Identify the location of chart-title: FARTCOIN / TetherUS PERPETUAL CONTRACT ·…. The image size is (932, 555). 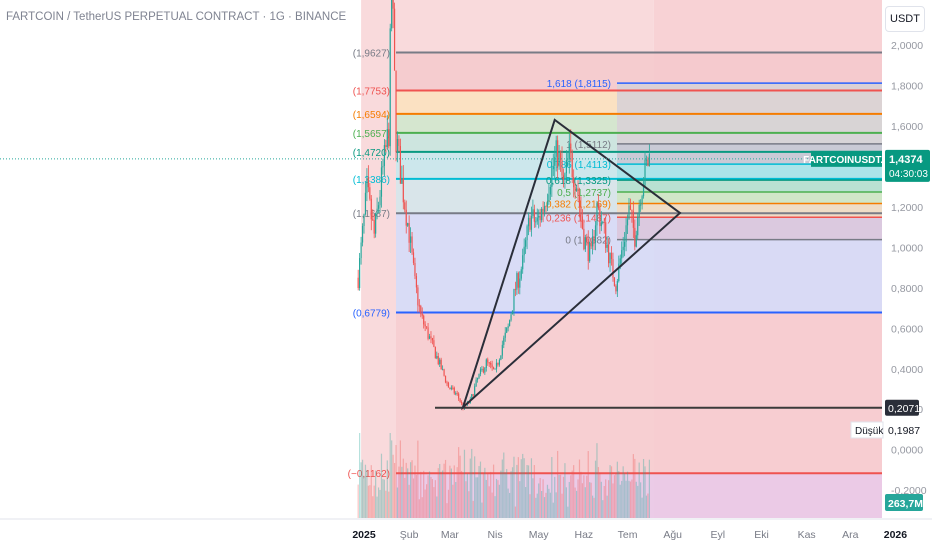
(176, 17).